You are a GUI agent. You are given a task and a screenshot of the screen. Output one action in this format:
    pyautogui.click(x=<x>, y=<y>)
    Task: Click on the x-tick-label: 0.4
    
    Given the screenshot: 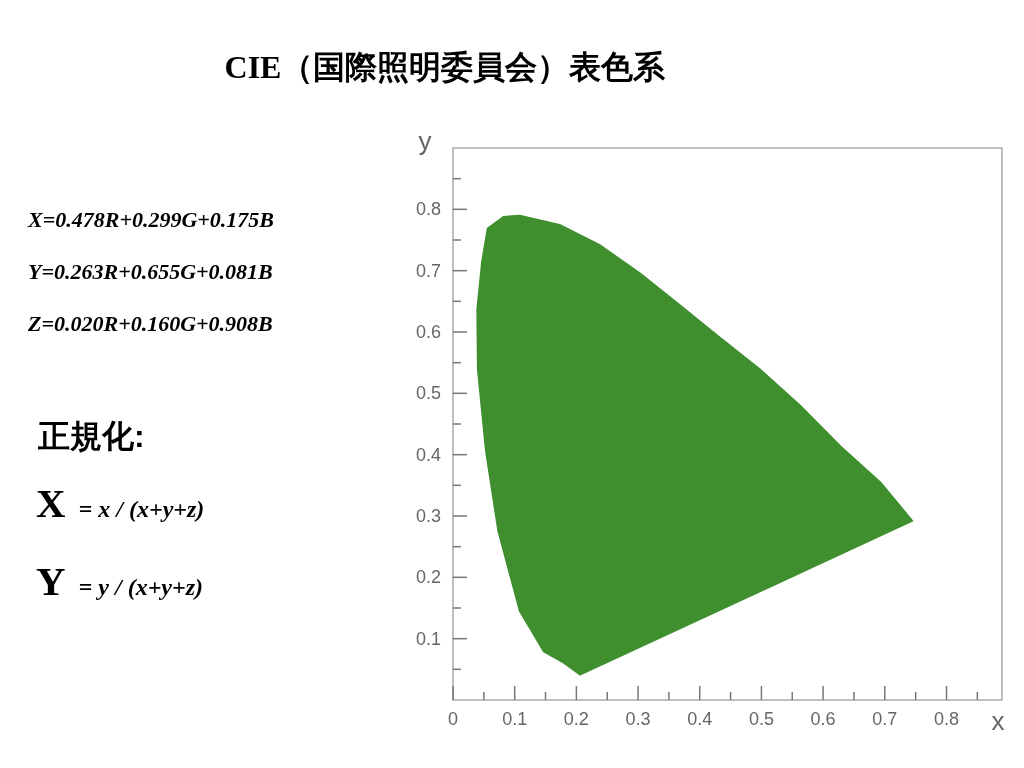 What is the action you would take?
    pyautogui.click(x=700, y=719)
    